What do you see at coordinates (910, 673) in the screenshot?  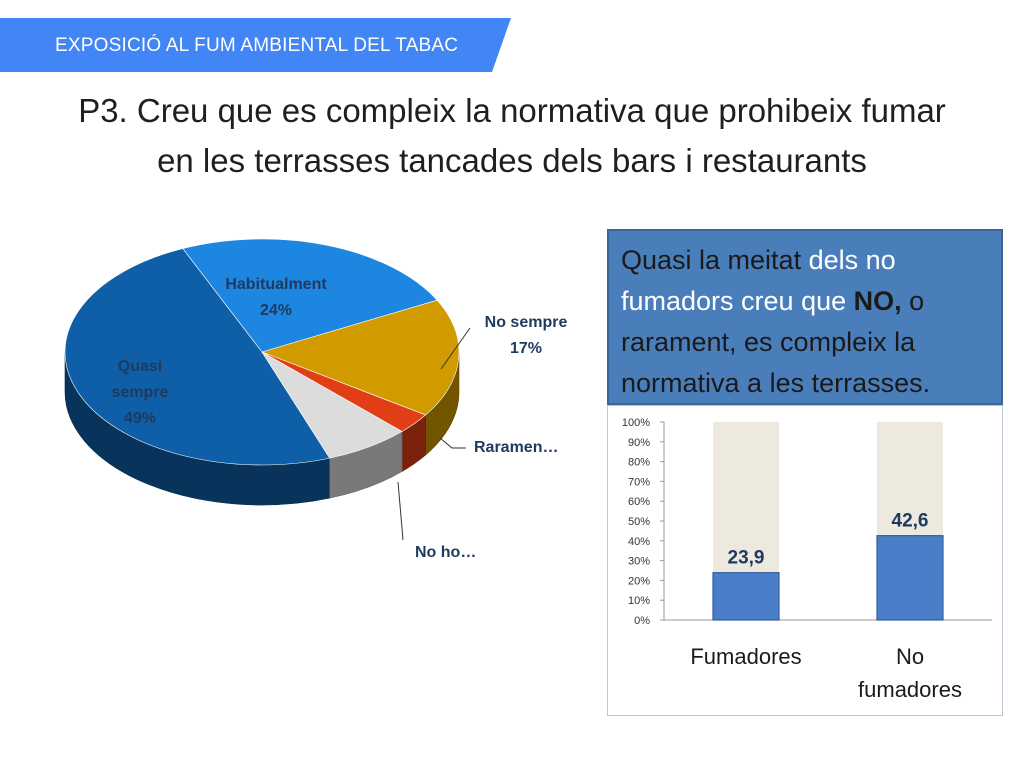 I see `bar-category-label: No fumadores` at bounding box center [910, 673].